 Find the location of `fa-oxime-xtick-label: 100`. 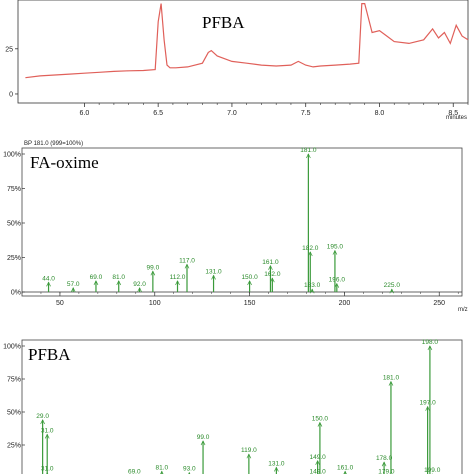

fa-oxime-xtick-label: 100 is located at coordinates (155, 303).